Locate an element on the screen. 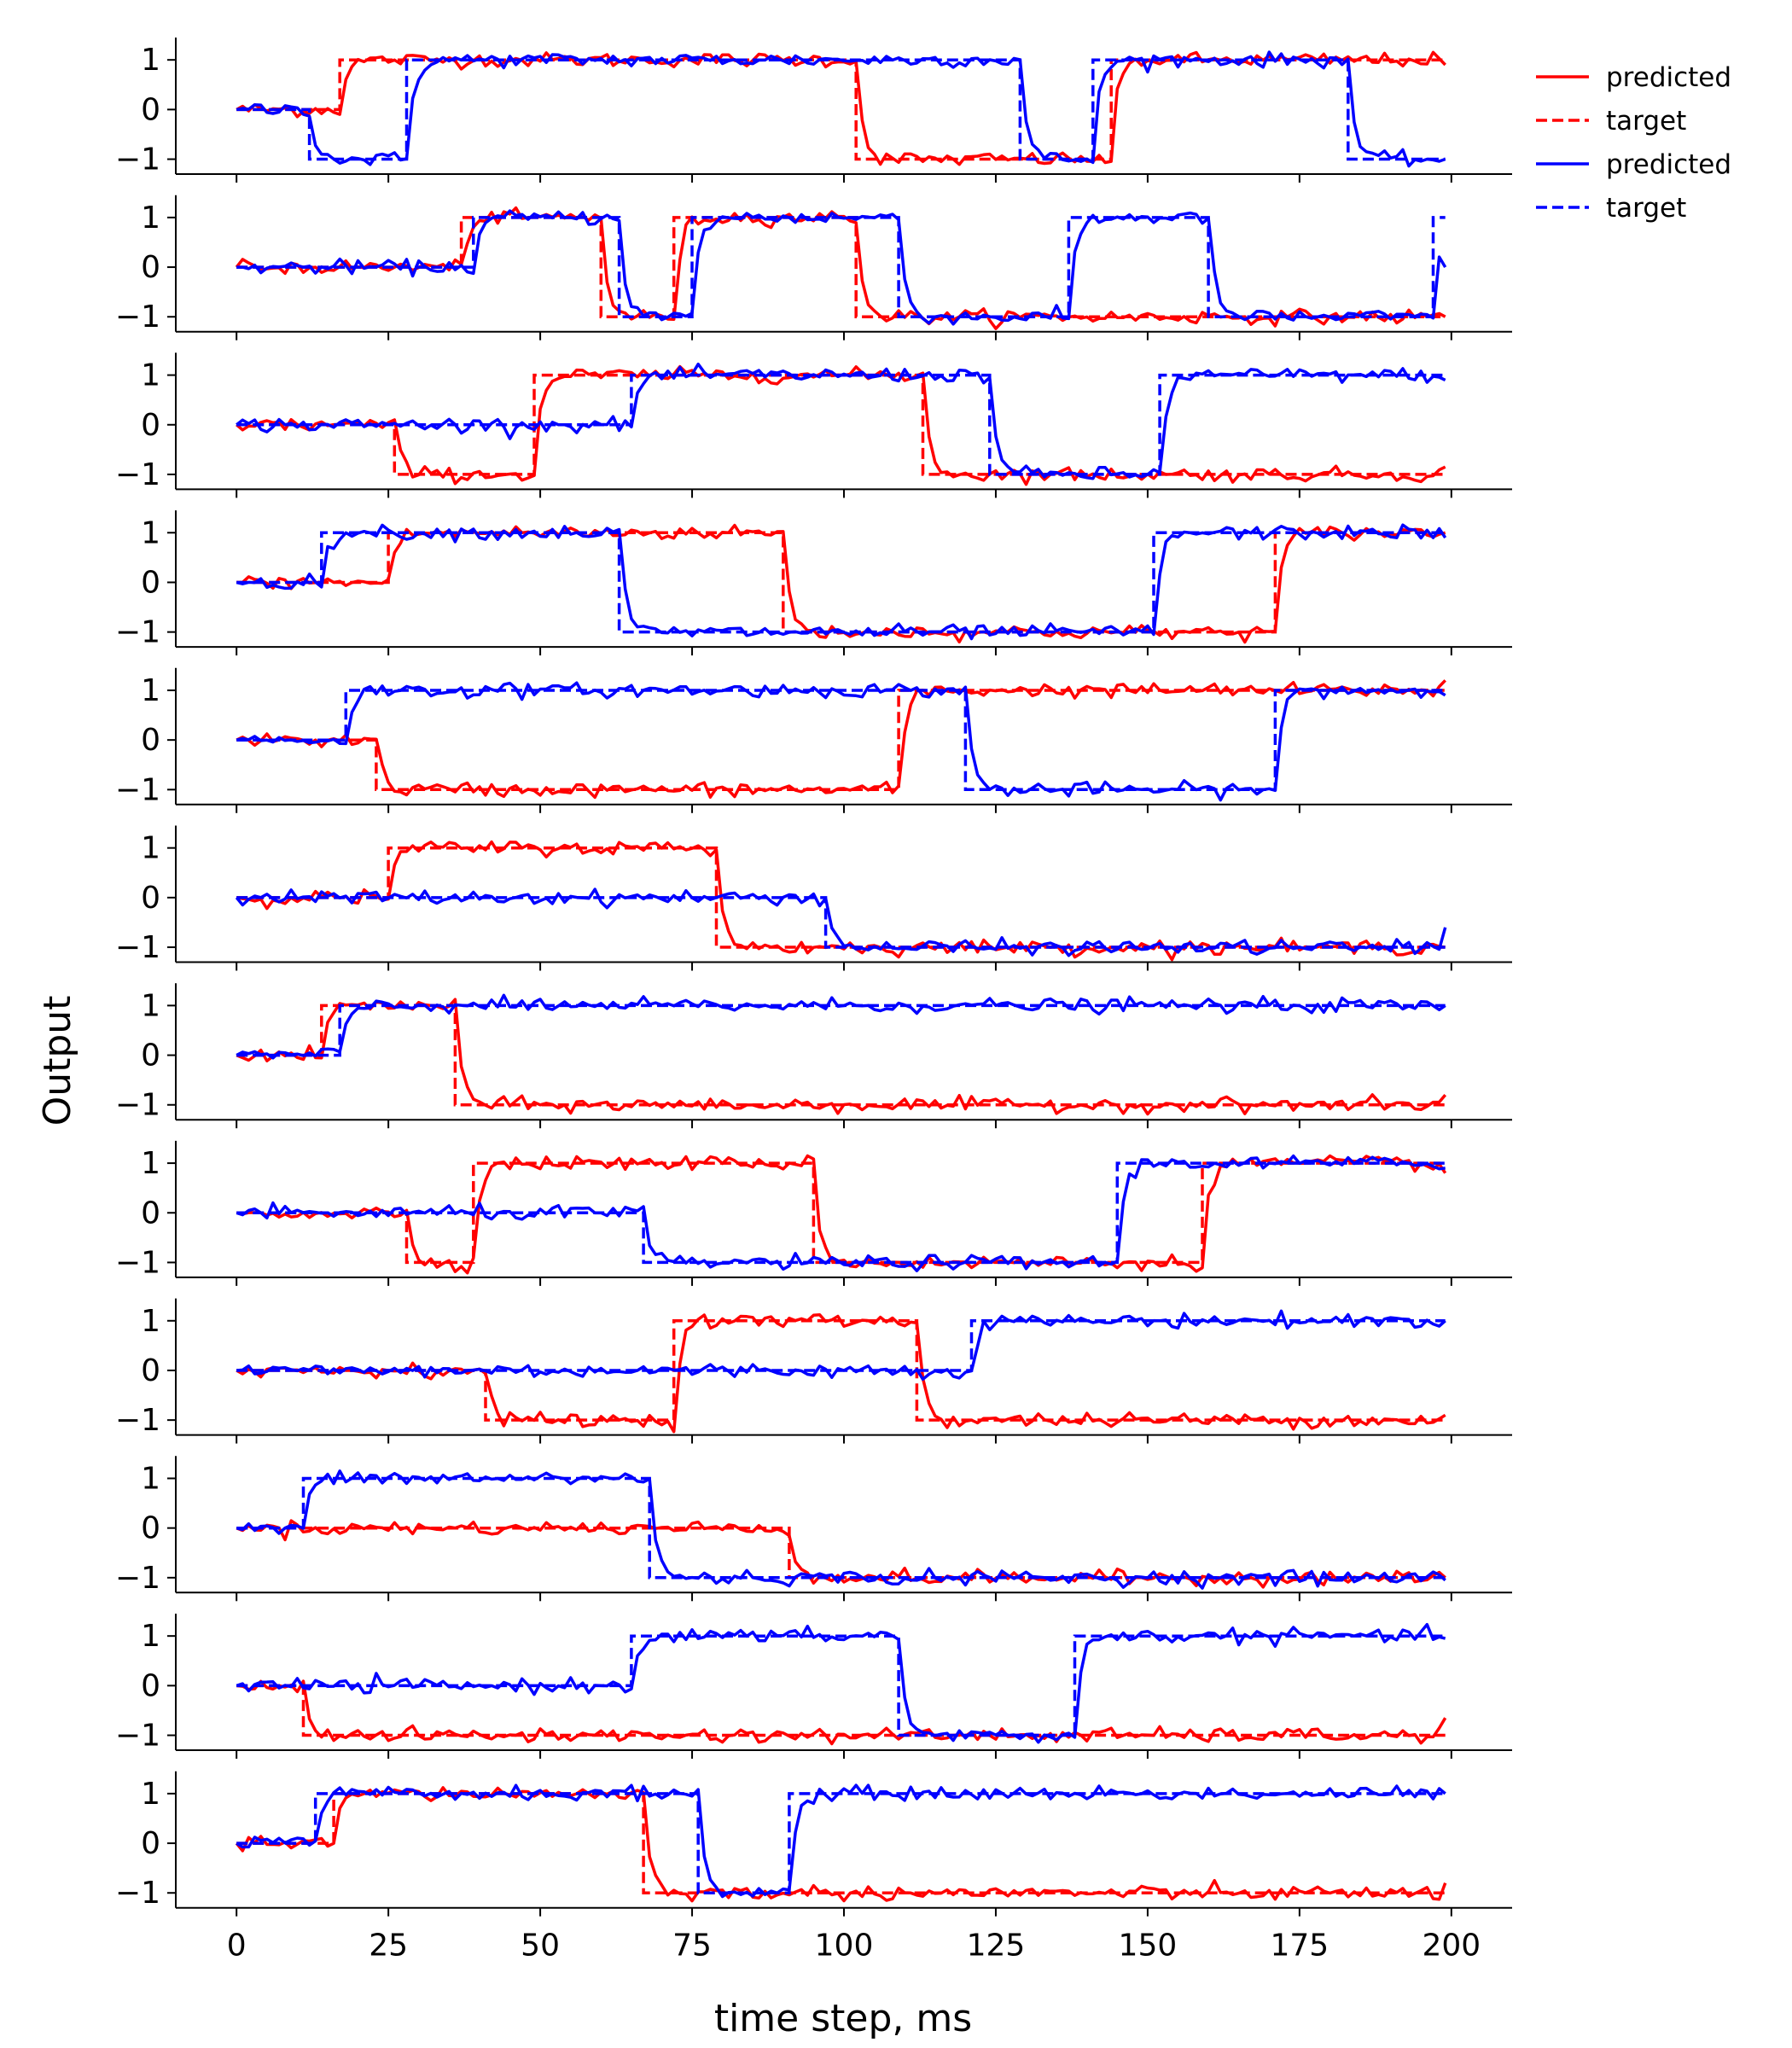 This screenshot has width=1792, height=2048. x-axis-title: time step, ms is located at coordinates (843, 2019).